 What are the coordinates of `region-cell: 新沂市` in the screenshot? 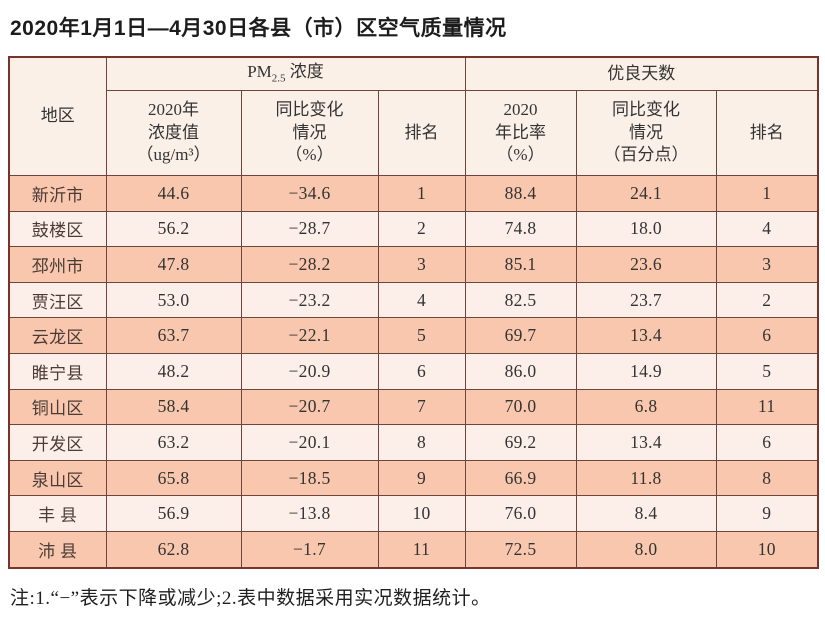 It's located at (57, 193).